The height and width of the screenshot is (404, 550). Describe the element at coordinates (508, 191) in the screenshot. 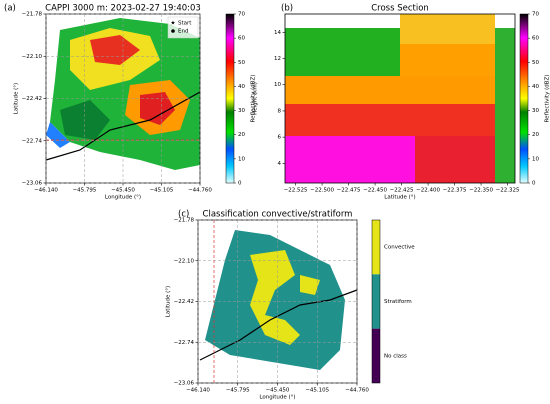

I see `x-tick-label: −22.325` at that location.